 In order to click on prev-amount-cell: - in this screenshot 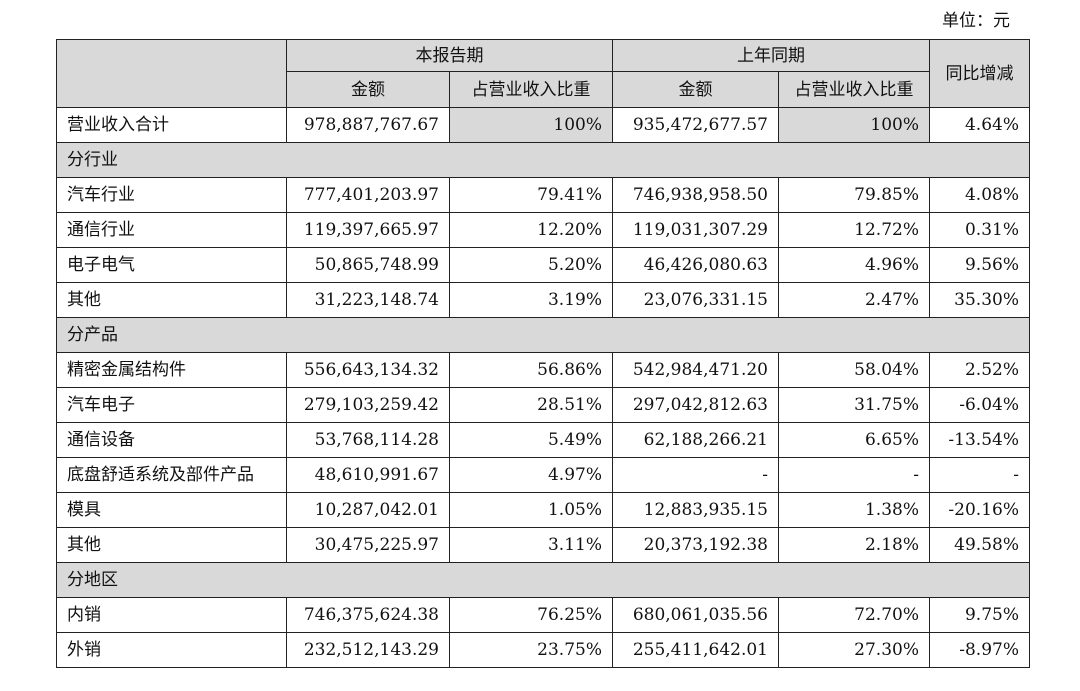, I will do `click(695, 475)`.